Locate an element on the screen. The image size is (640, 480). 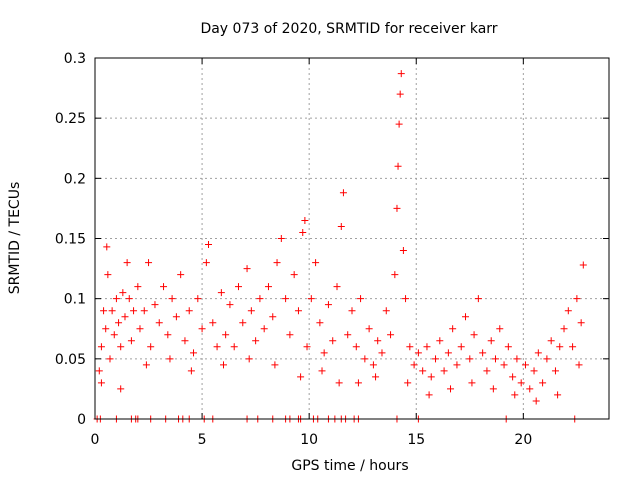
y-tick-label: 0.05 is located at coordinates (70, 360).